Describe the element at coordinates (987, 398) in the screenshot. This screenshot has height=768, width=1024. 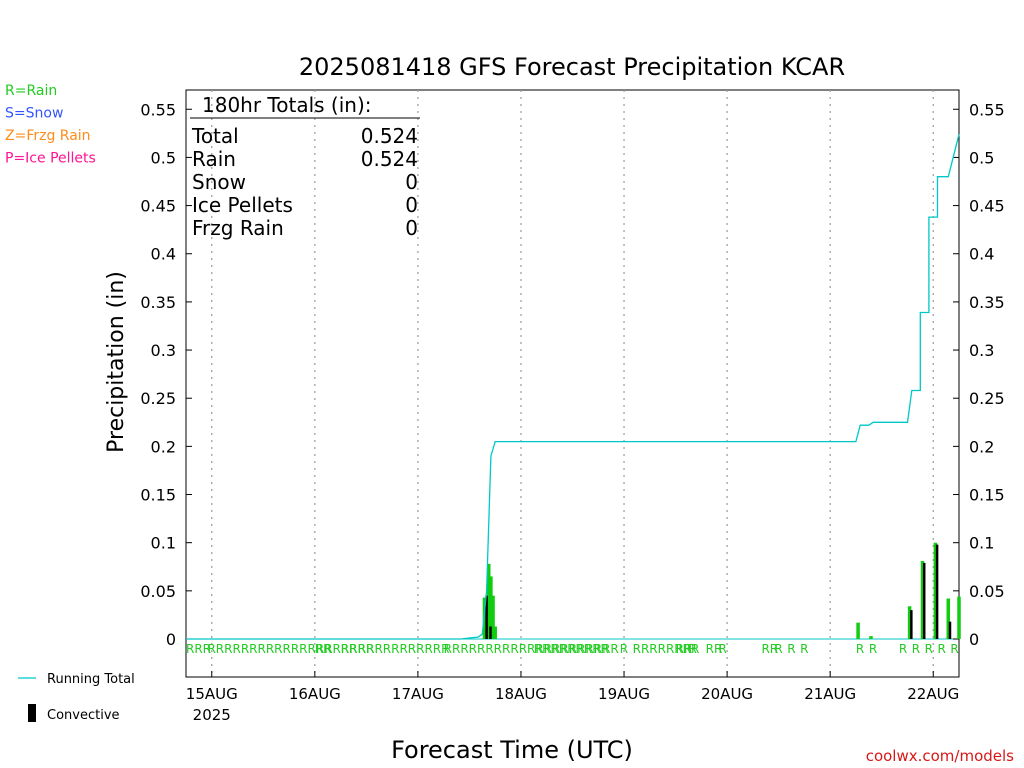
I see `y-tick-label: 0.25` at that location.